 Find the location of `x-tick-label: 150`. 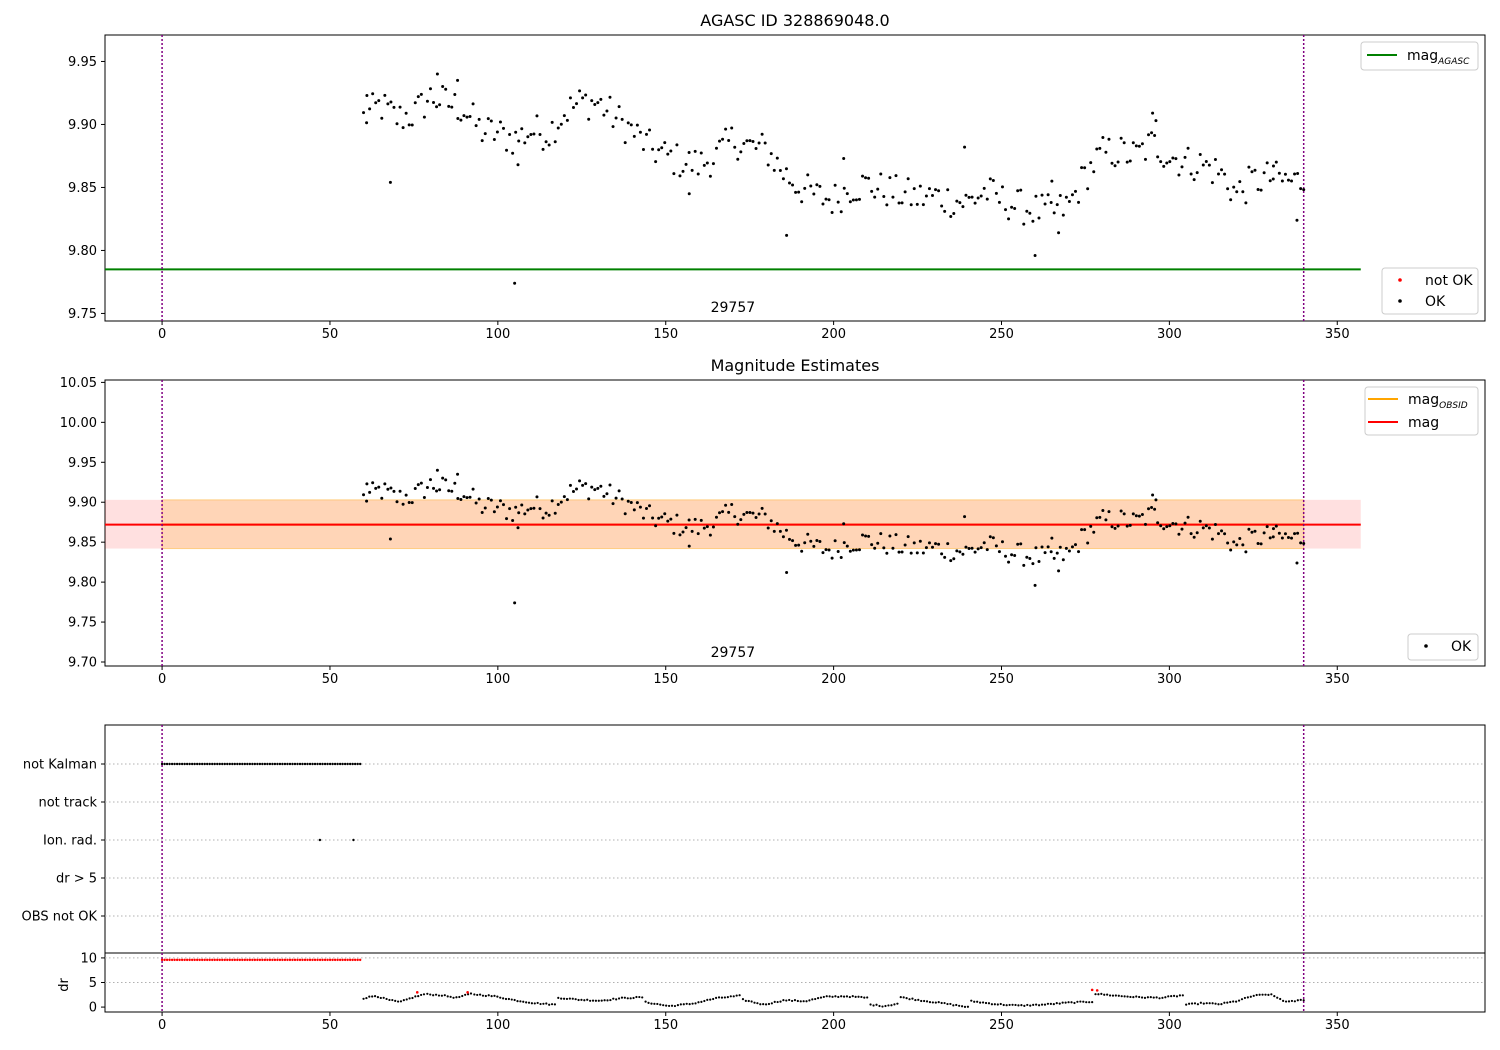

x-tick-label: 150 is located at coordinates (665, 334).